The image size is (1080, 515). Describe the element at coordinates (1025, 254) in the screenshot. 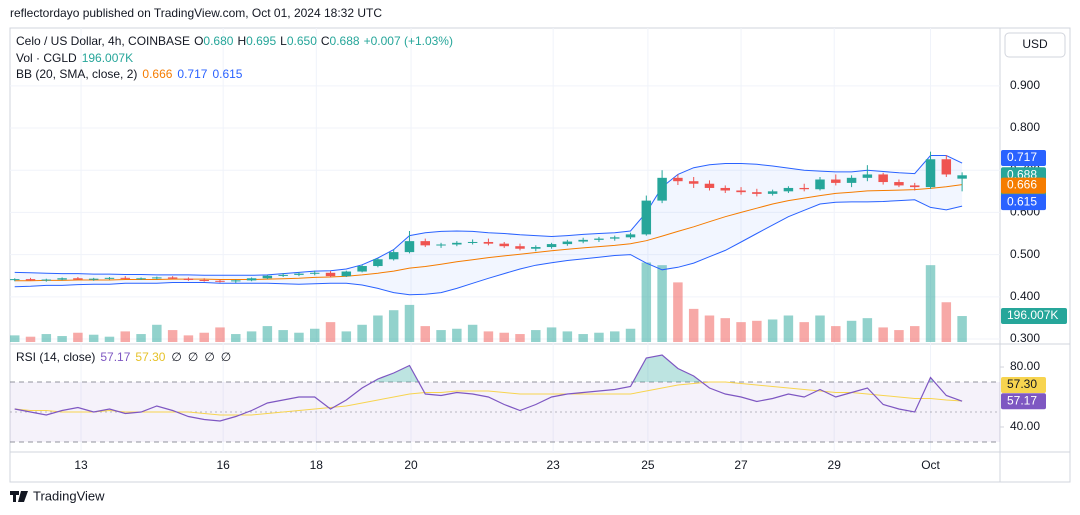

I see `y-tick-label: 0.500` at that location.